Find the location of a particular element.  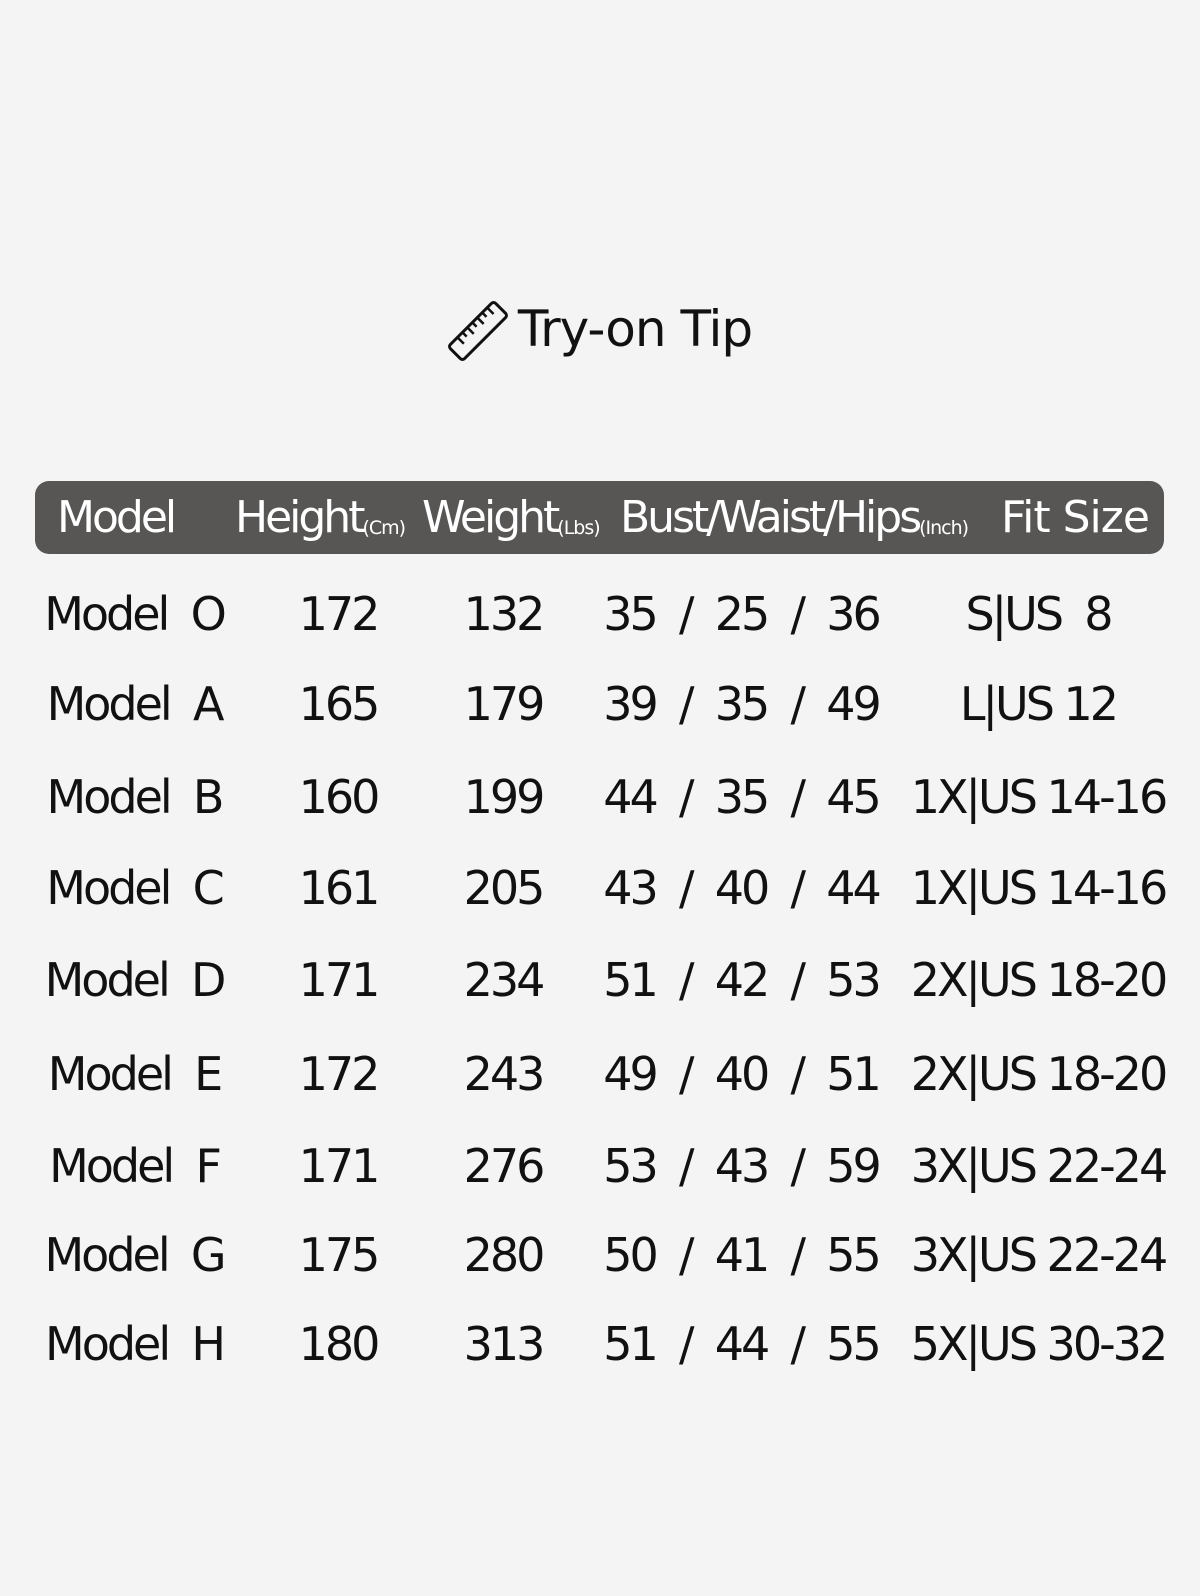

cell-bwh: 49 / 40 / 51 is located at coordinates (742, 1074).